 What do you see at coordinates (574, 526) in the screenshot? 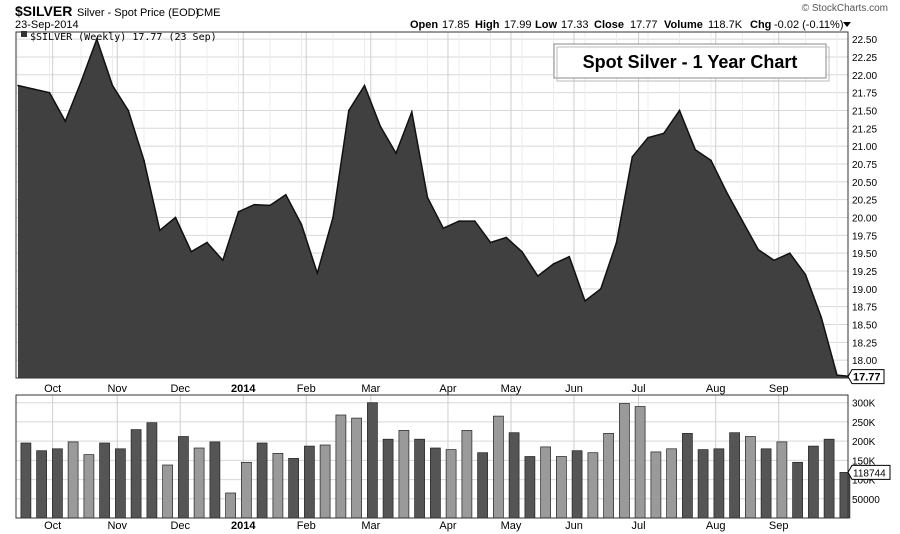
I see `volume-x-tick: Jun` at bounding box center [574, 526].